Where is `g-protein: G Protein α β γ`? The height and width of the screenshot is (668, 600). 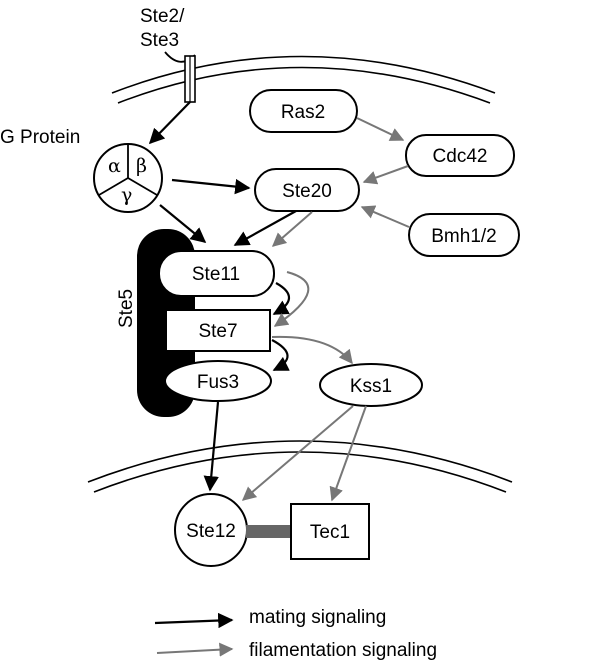 g-protein: G Protein α β γ is located at coordinates (81, 170).